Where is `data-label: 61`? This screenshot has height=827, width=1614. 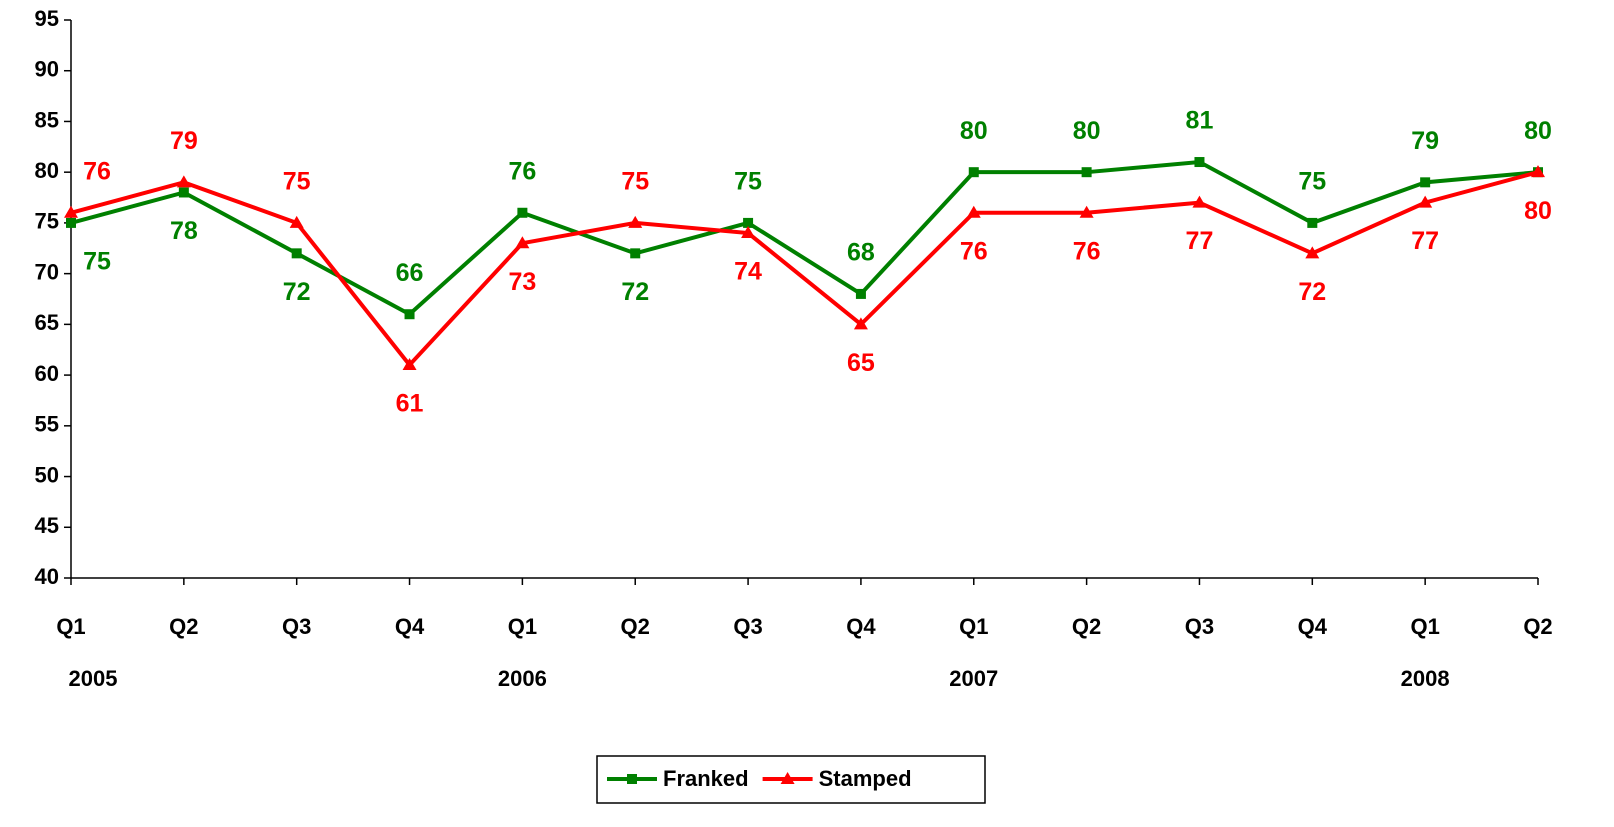
data-label: 61 is located at coordinates (410, 404).